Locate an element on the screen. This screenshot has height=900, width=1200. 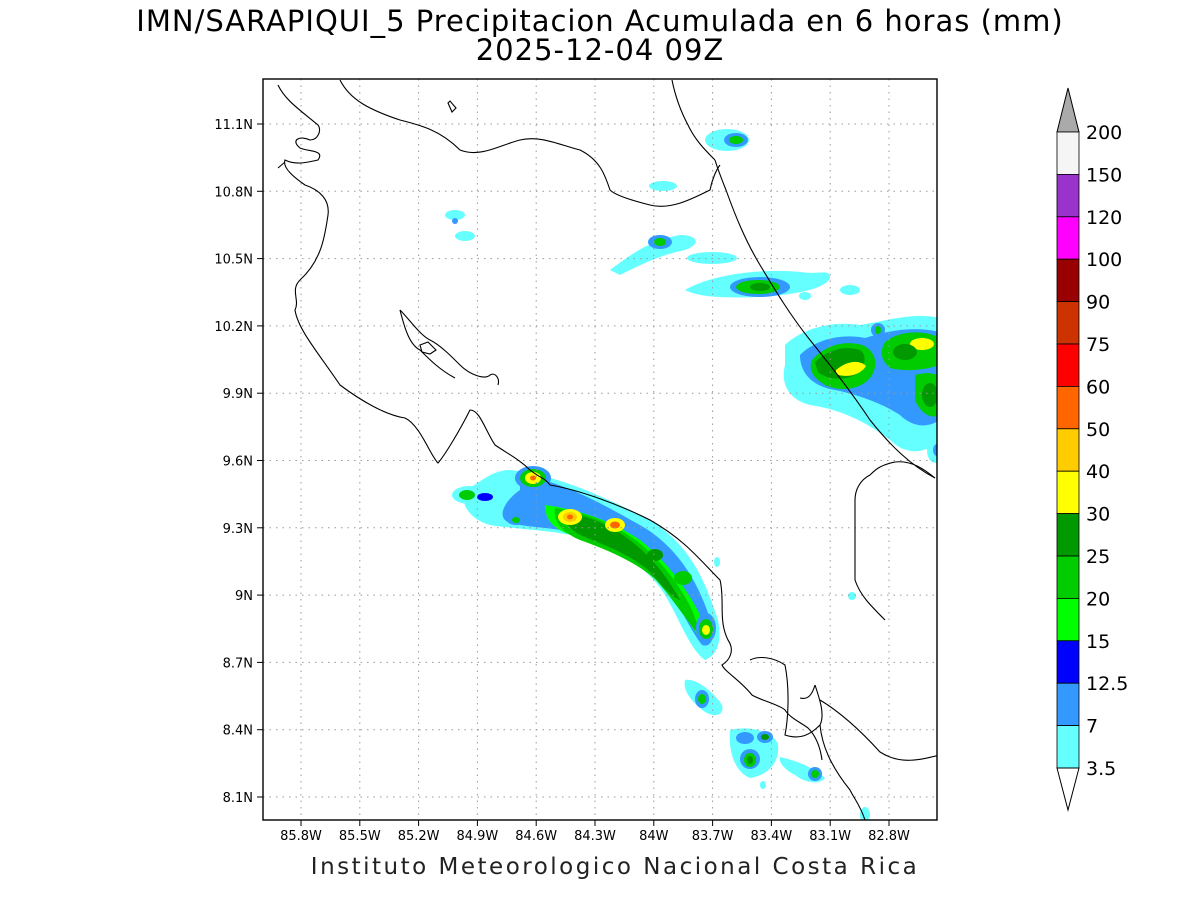
y-tick-label: 10.8N is located at coordinates (233, 192).